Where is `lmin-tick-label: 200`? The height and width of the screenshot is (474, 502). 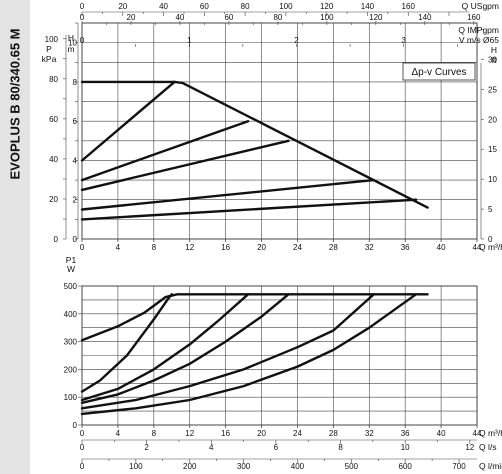
lmin-tick-label: 200 is located at coordinates (190, 466).